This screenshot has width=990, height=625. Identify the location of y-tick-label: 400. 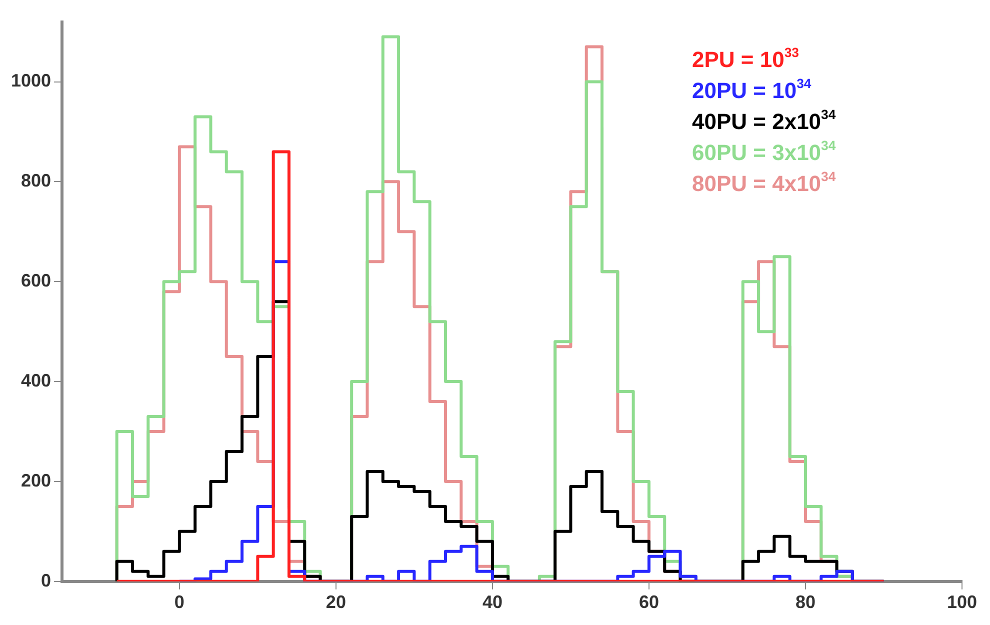
(36, 380).